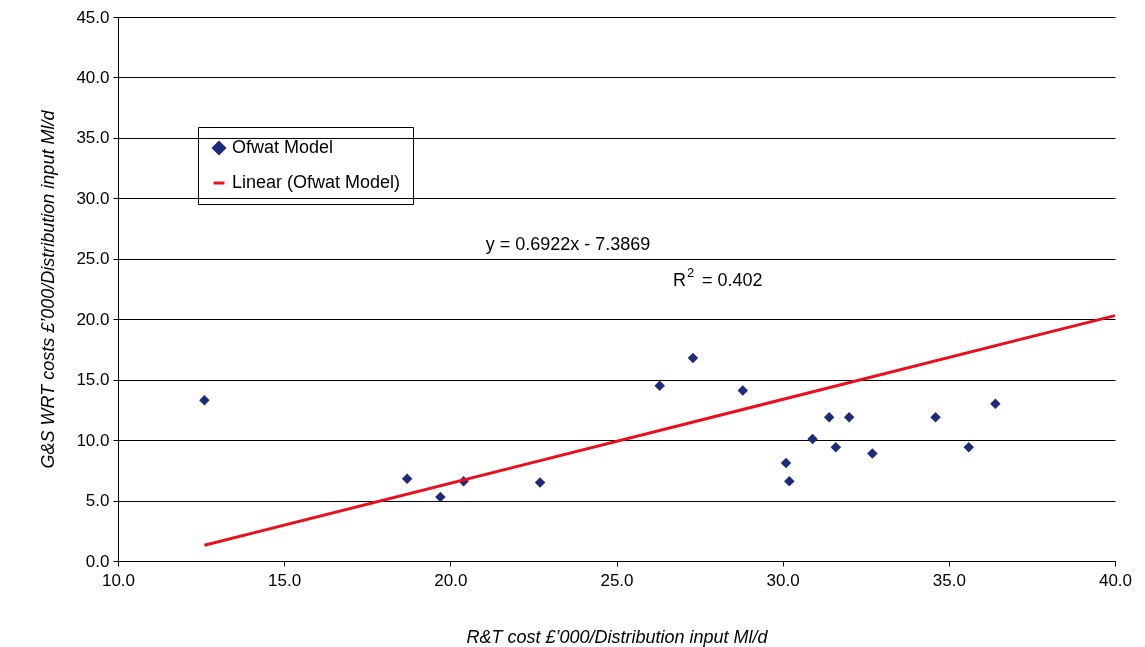 This screenshot has height=647, width=1145. I want to click on annotation: y = 0.6922x - 7.3869, so click(568, 244).